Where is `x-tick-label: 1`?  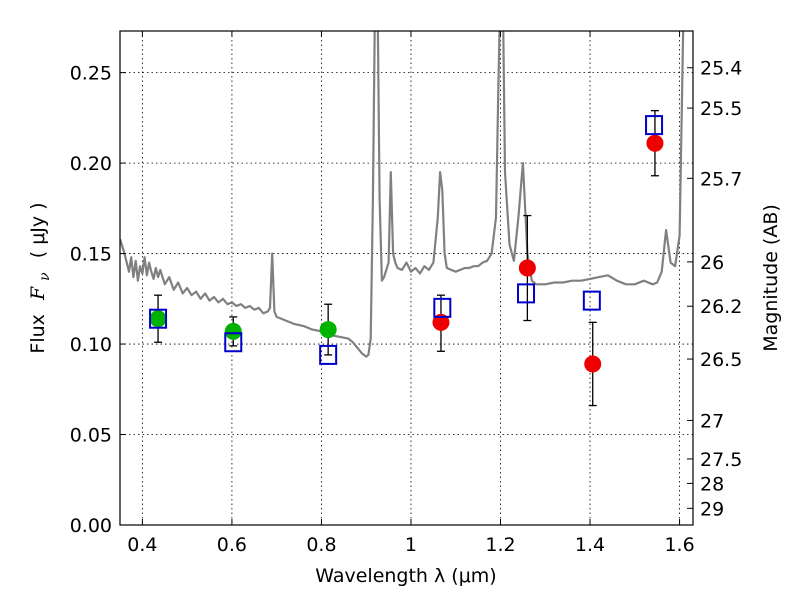
x-tick-label: 1 is located at coordinates (411, 545).